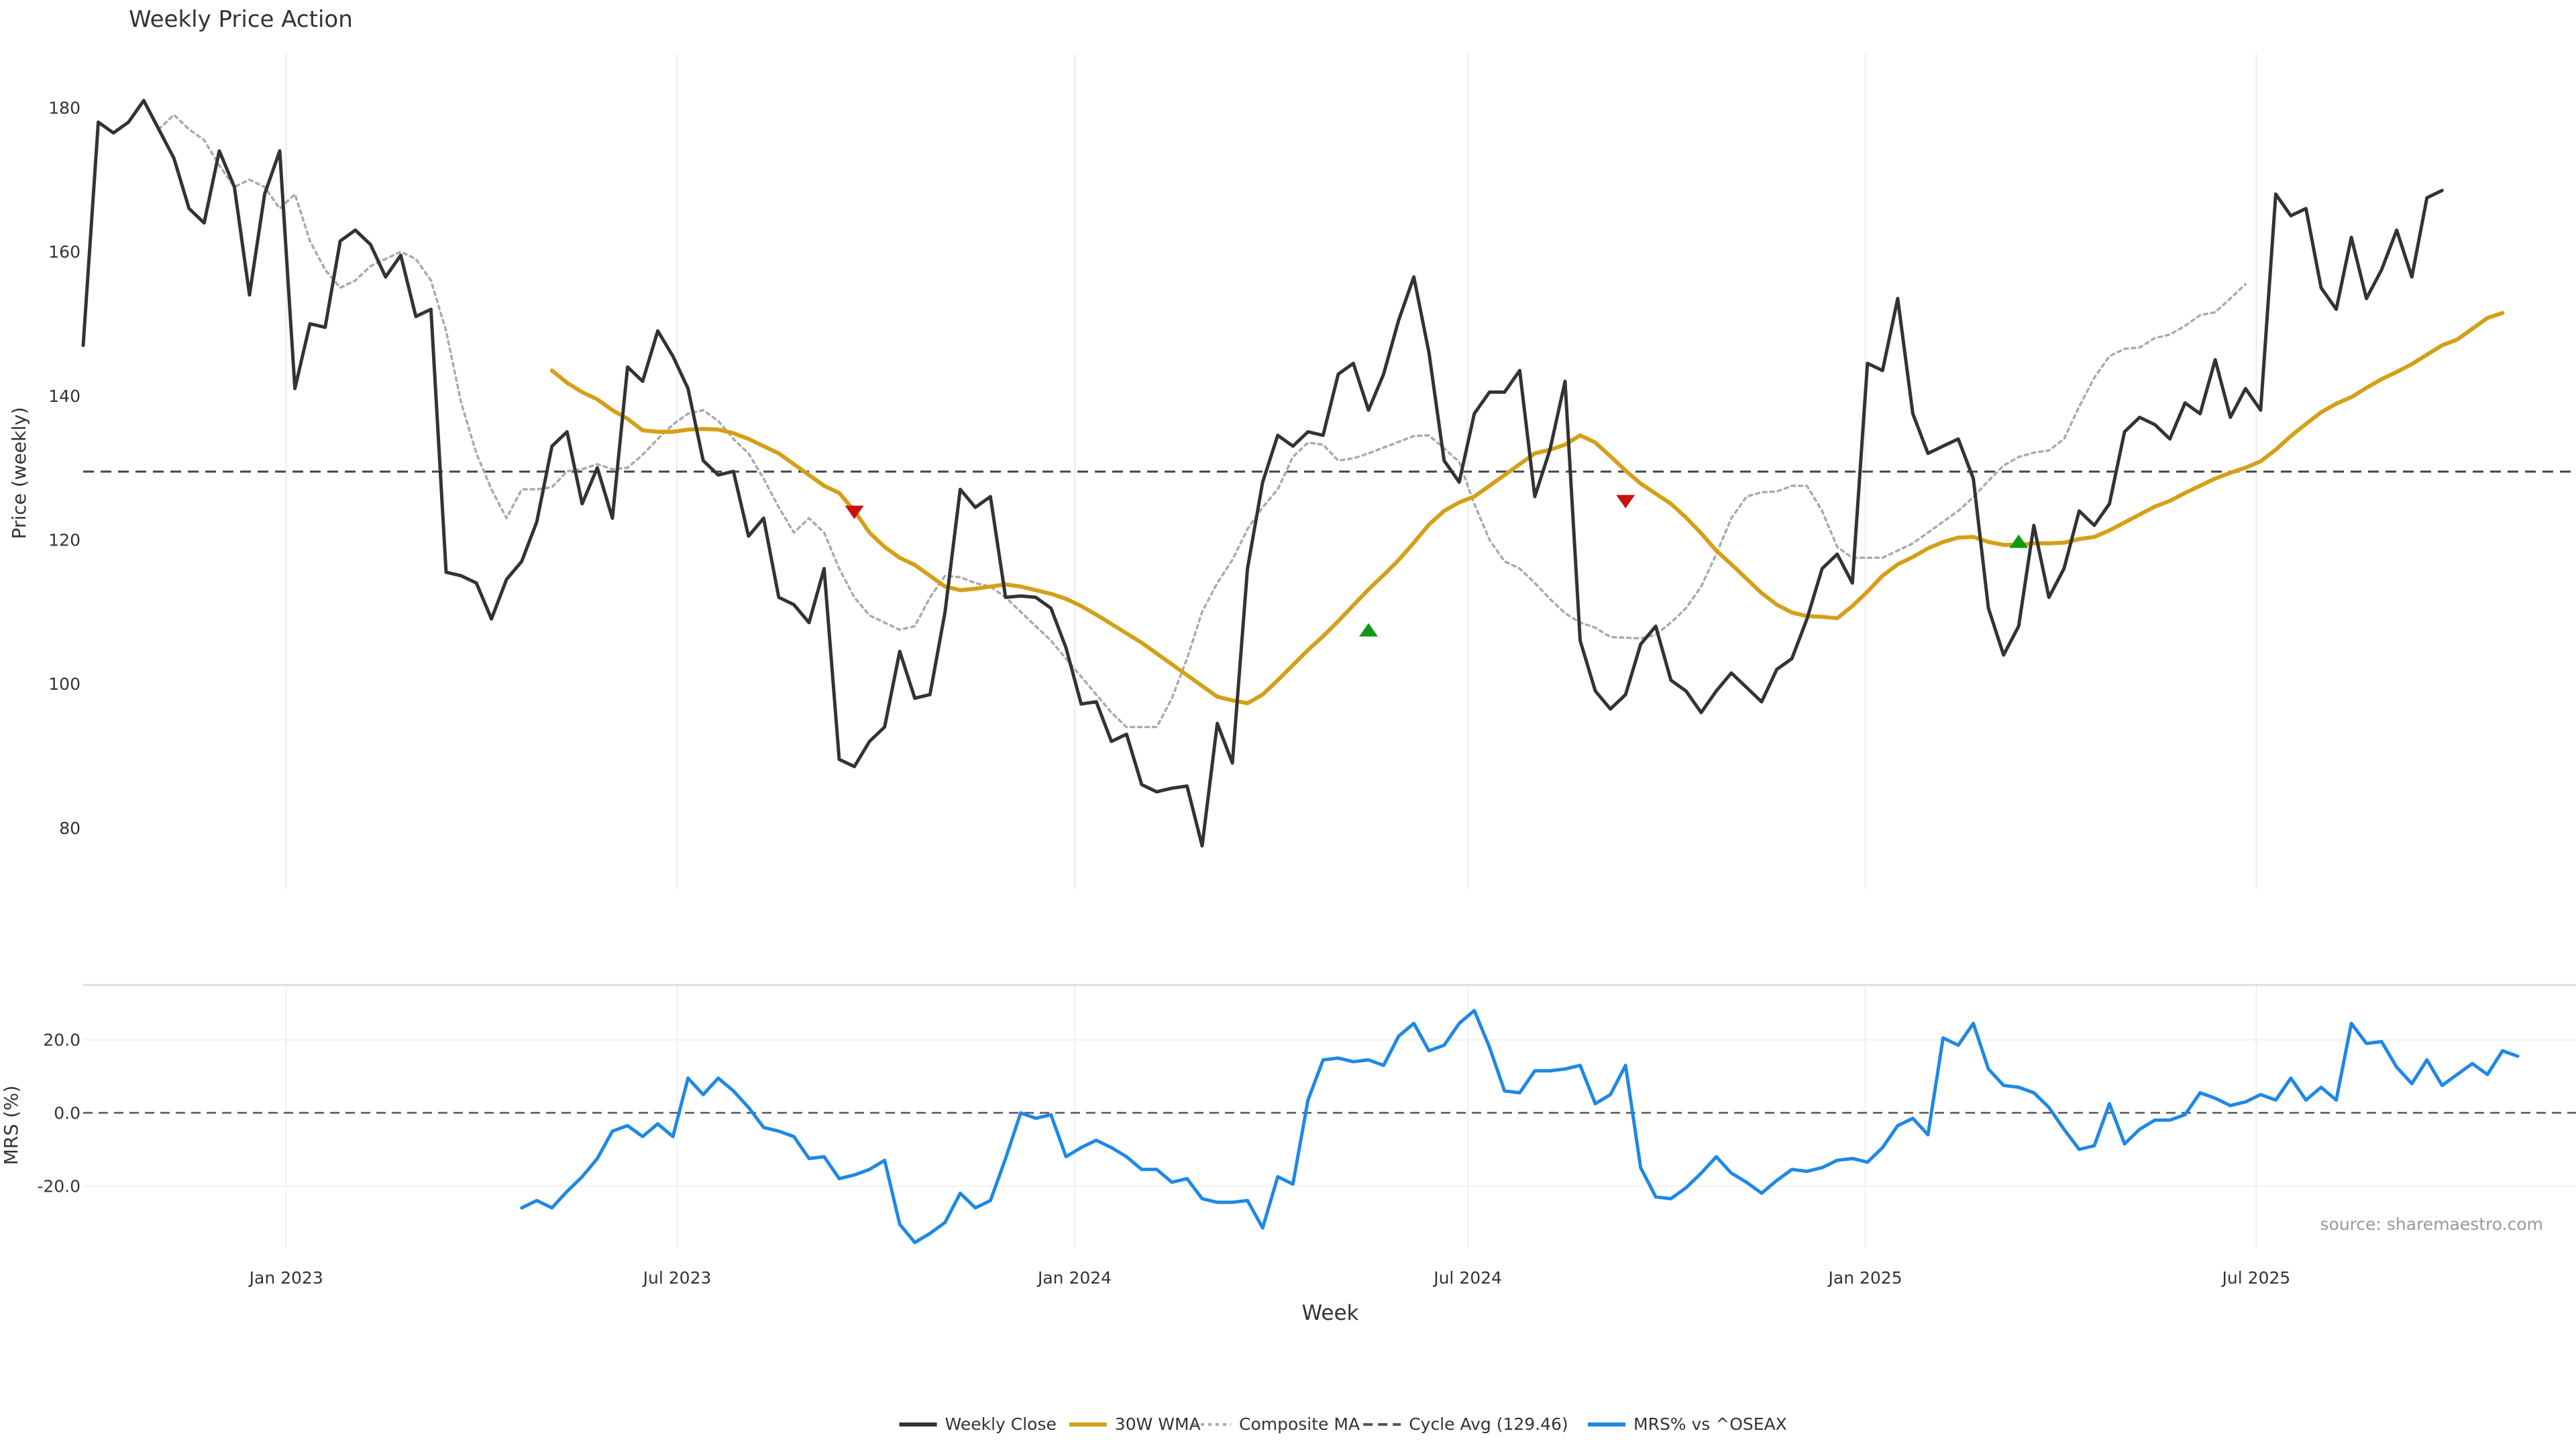  I want to click on legend-item: MRS% vs ^OSEAX, so click(1687, 1424).